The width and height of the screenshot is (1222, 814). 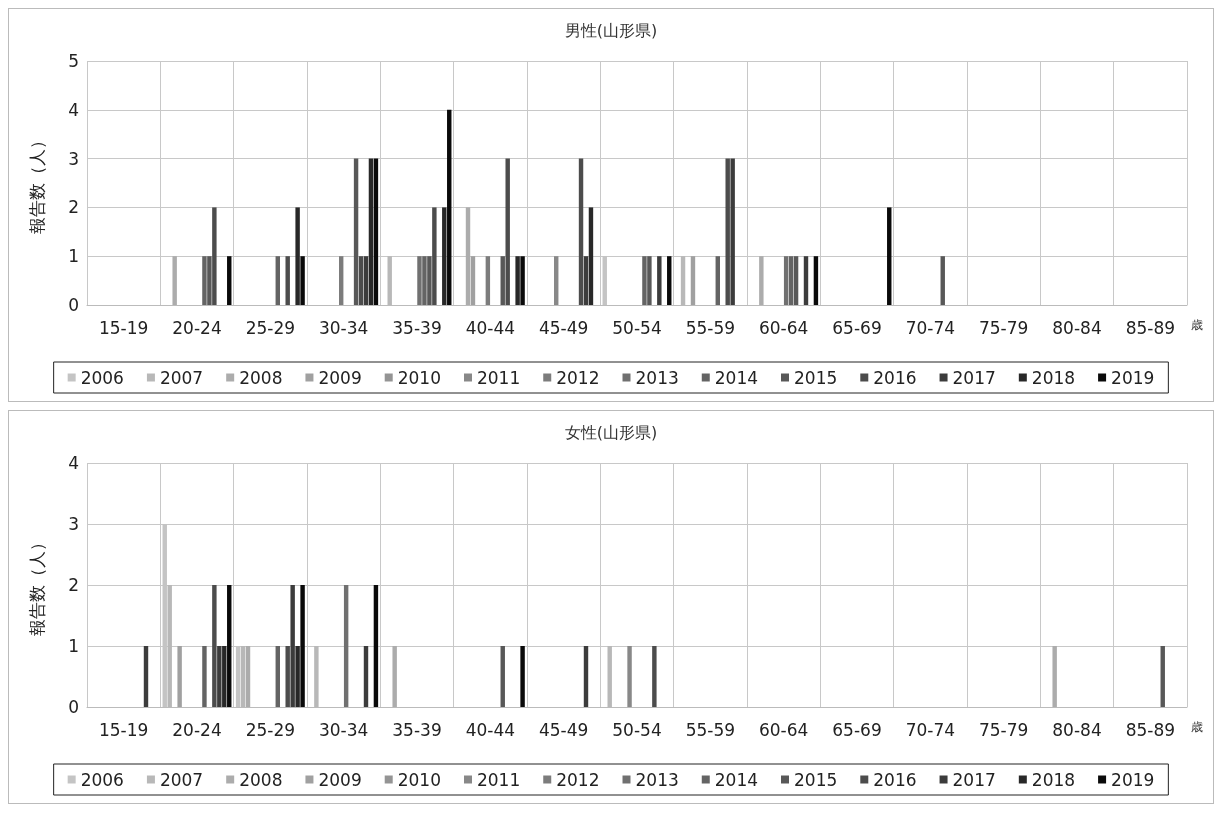 I want to click on chart-title: 女性(山形県), so click(x=611, y=432).